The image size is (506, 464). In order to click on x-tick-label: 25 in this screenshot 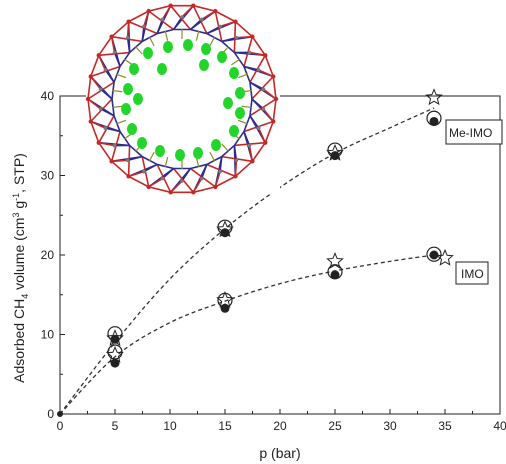, I will do `click(335, 426)`.